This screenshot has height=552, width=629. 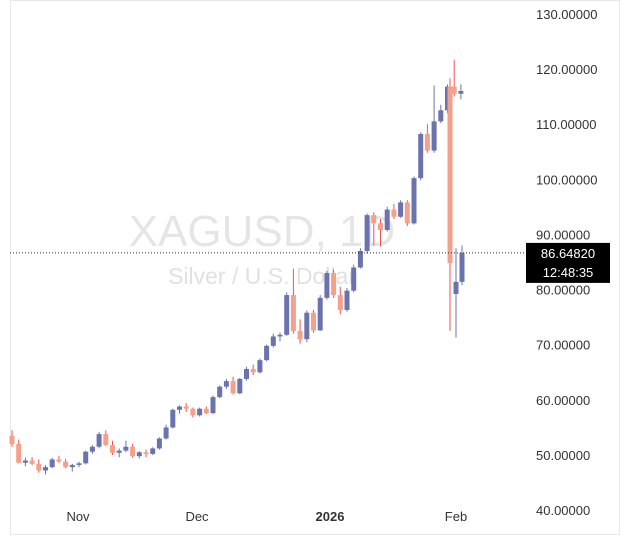 What do you see at coordinates (262, 231) in the screenshot?
I see `watermark-symbol: XAGUSD, 1D` at bounding box center [262, 231].